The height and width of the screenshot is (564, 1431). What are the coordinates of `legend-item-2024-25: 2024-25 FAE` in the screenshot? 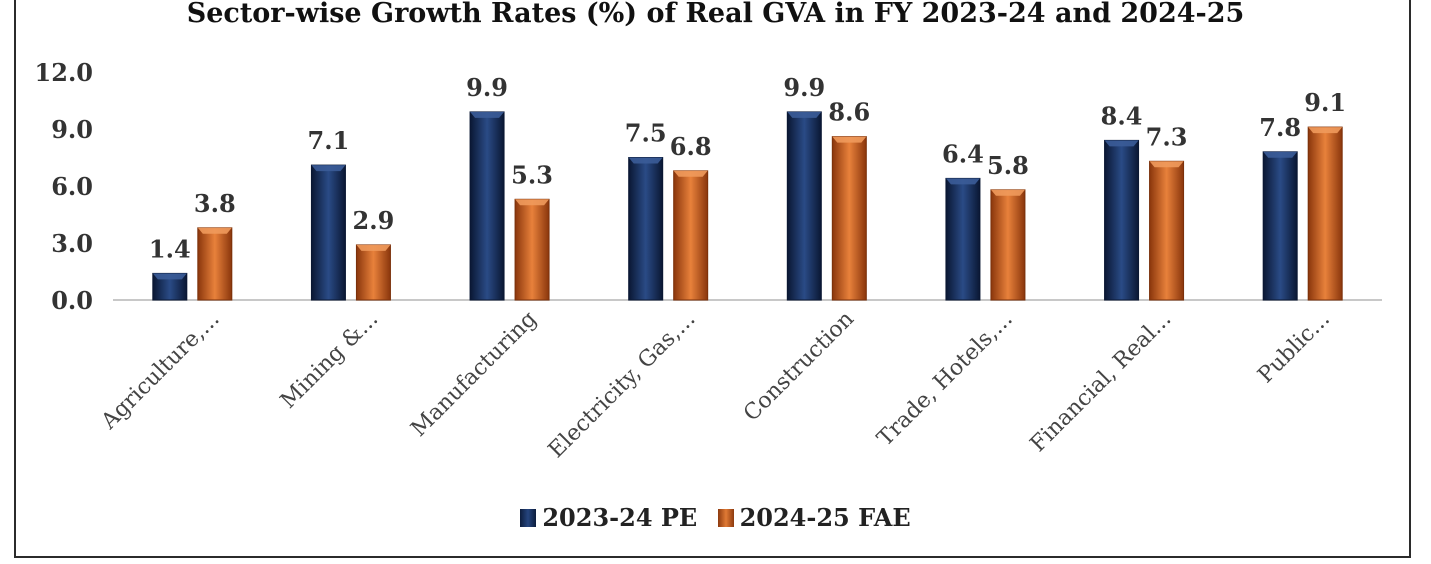 It's located at (814, 517).